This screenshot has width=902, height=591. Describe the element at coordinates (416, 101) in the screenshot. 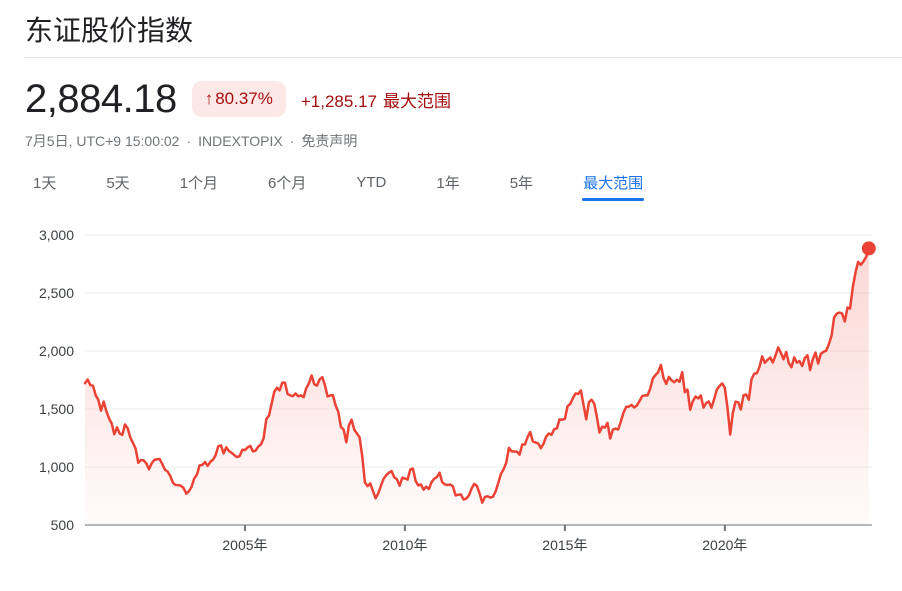

I see `change-period-label: 最大范围` at that location.